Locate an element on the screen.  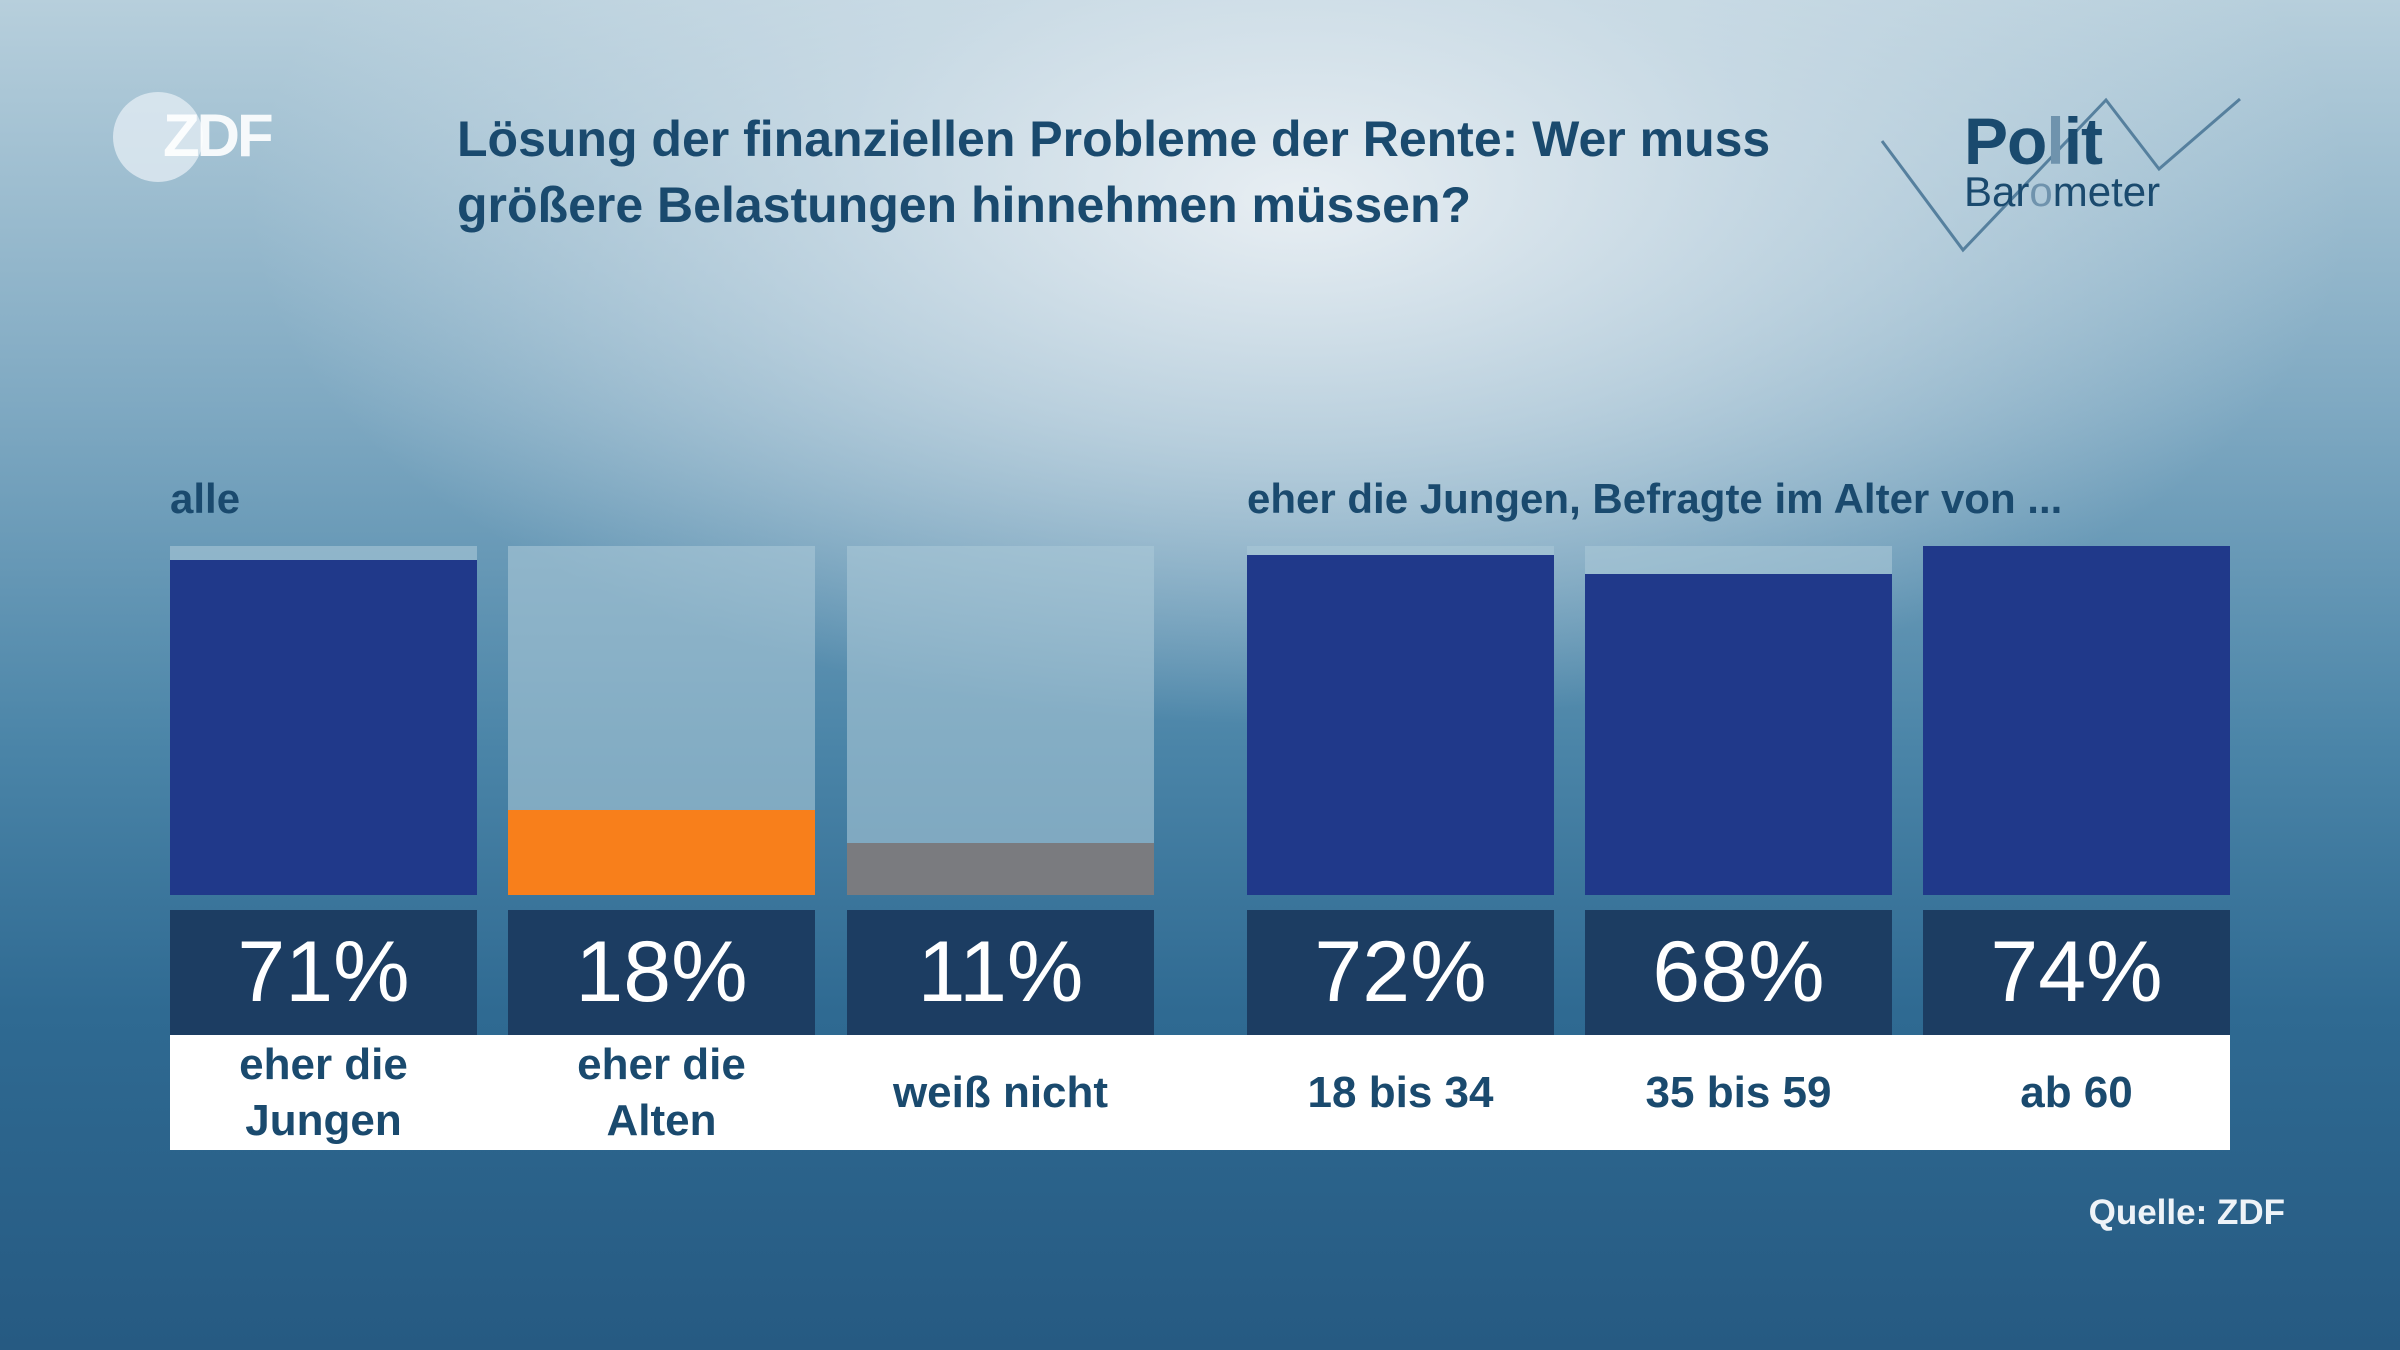
politbarometer-logo: Polit Barometer is located at coordinates (2065, 180).